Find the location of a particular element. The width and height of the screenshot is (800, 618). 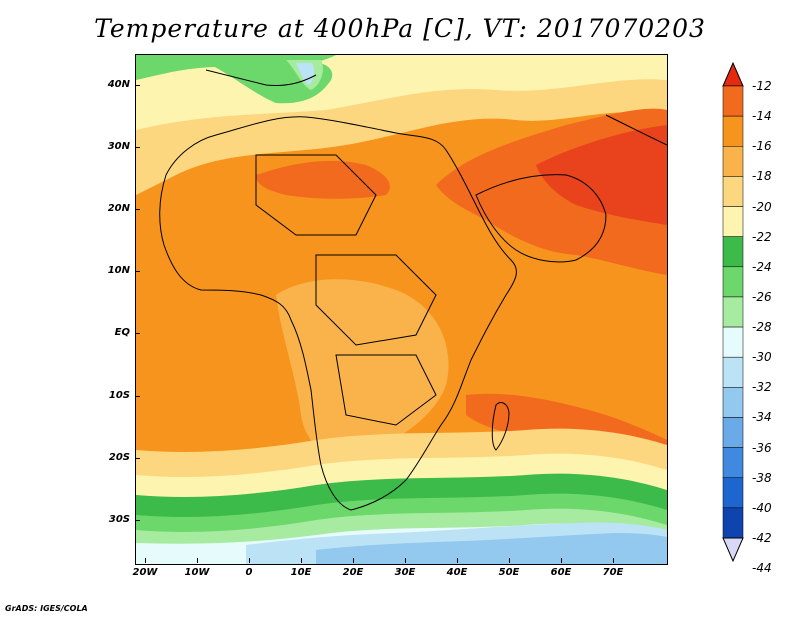

lon-label-20e: 20E is located at coordinates (353, 572).